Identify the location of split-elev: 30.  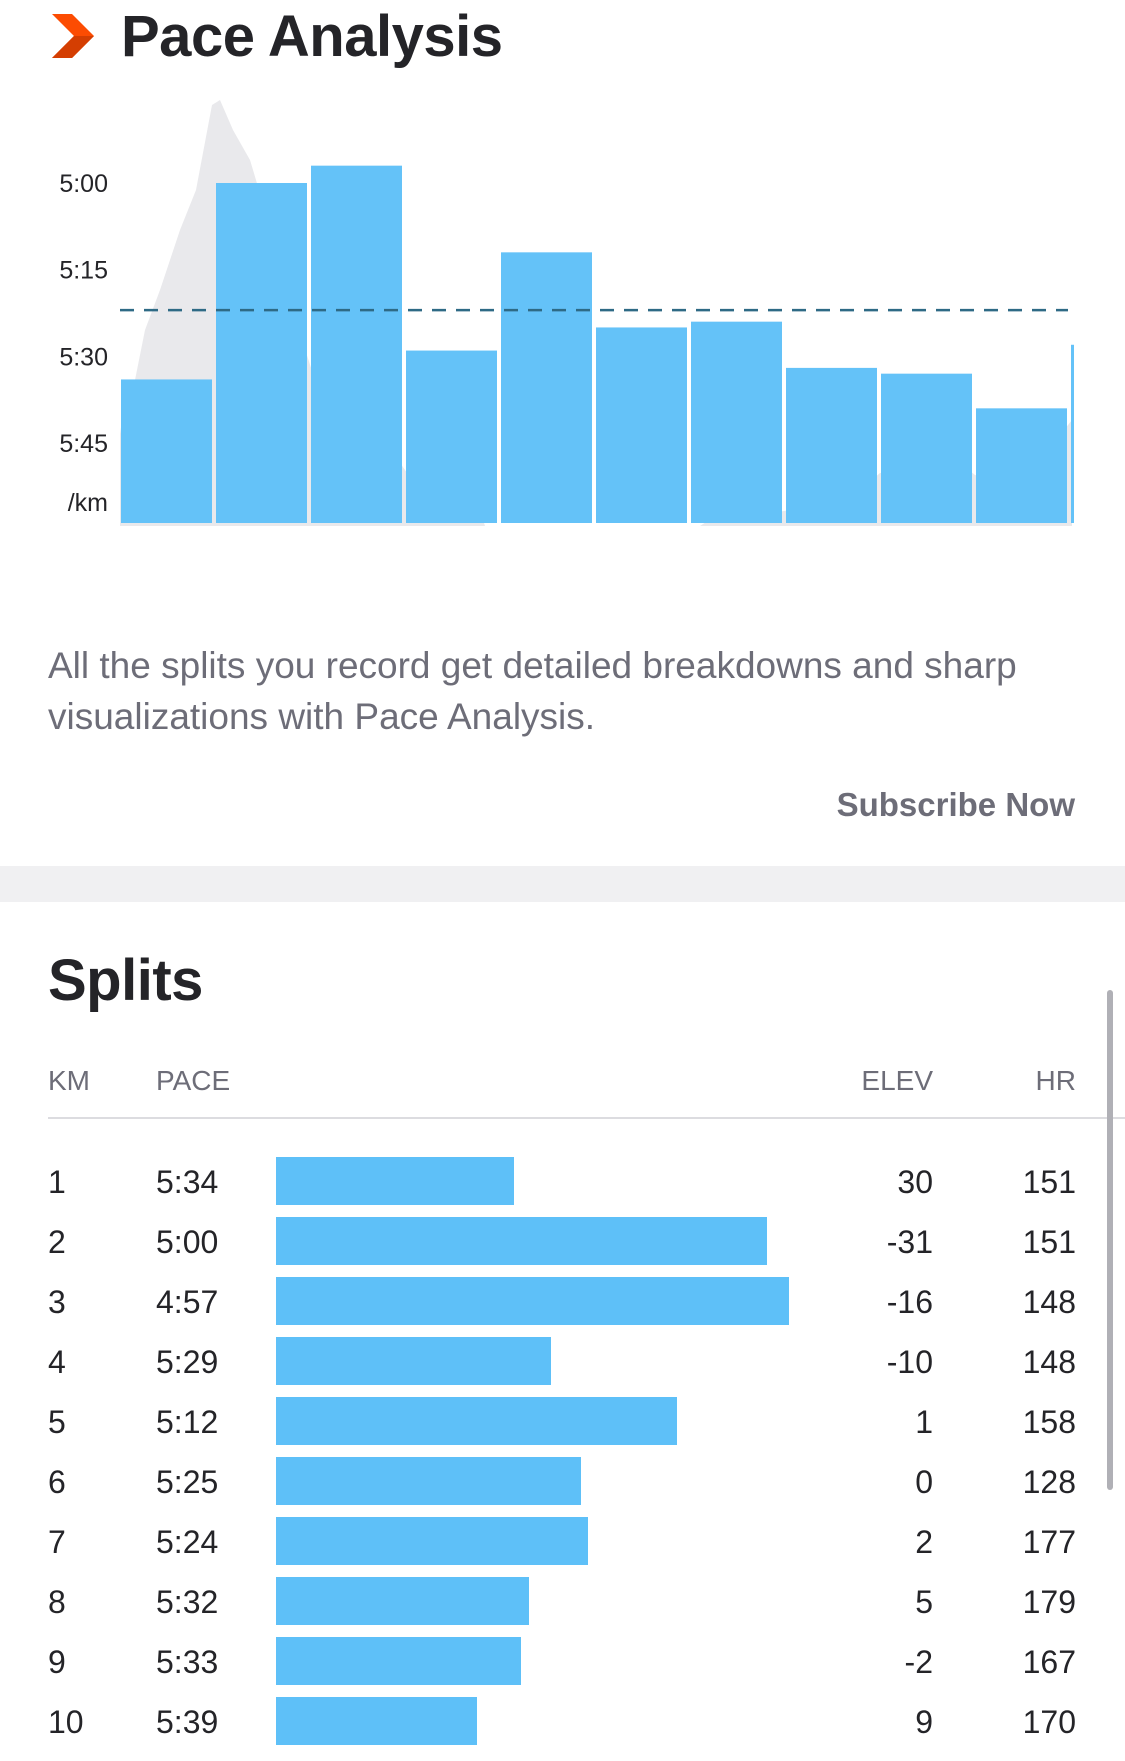
(915, 1182).